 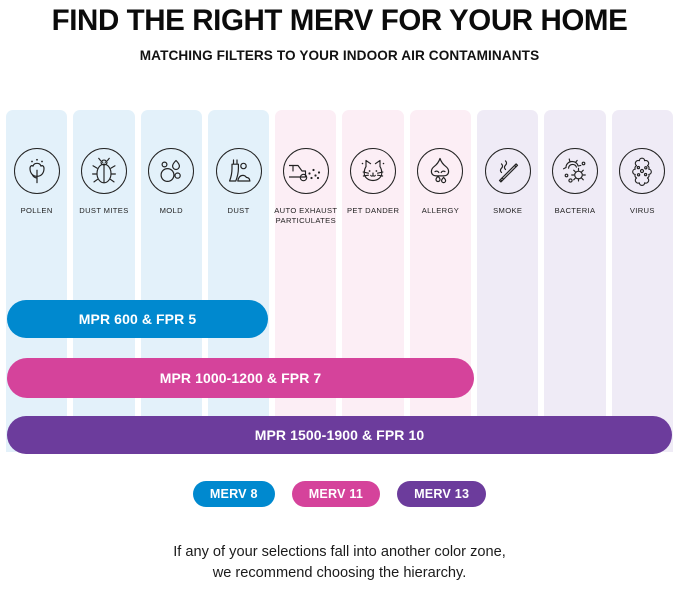 I want to click on icon-wrap-mold, so click(x=171, y=171).